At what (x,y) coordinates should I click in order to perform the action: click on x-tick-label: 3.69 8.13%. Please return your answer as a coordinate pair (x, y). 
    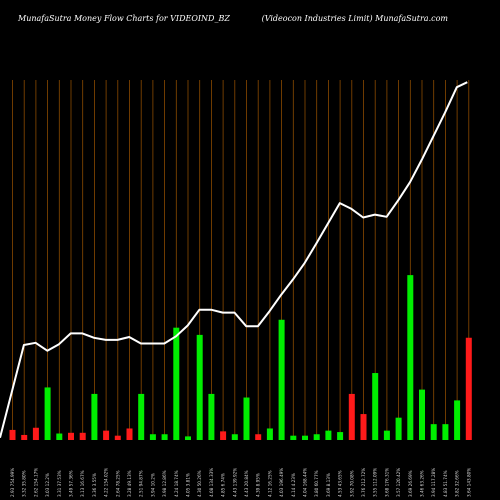
    Looking at the image, I should click on (328, 485).